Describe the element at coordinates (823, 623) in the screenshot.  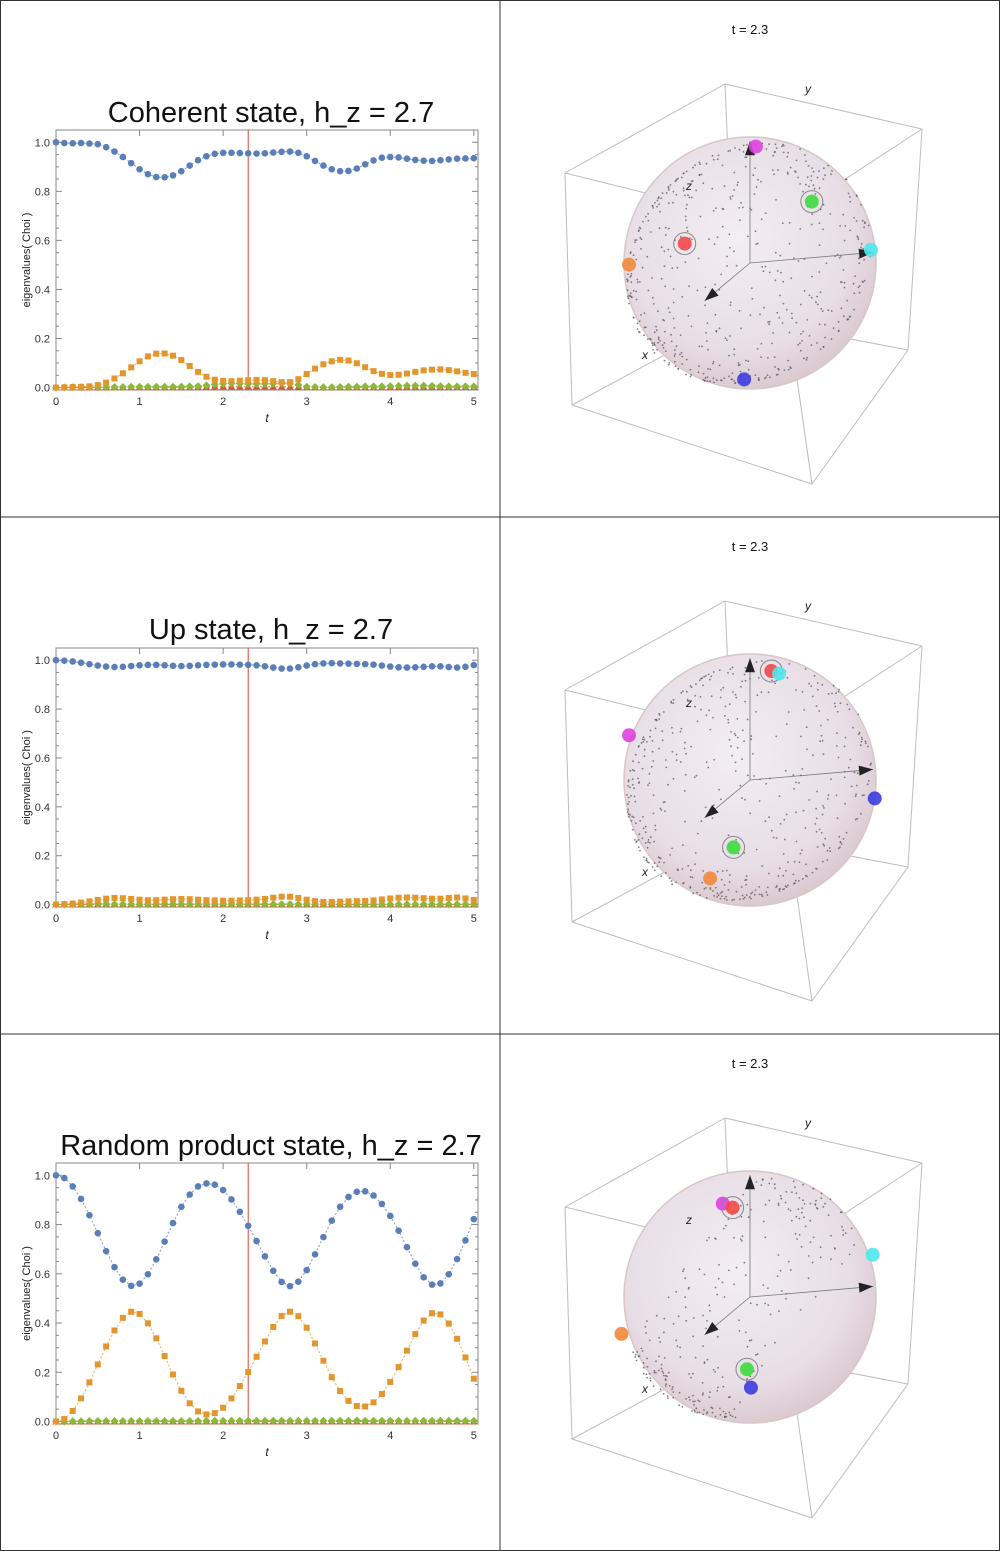
I see `bounding-box-edge` at that location.